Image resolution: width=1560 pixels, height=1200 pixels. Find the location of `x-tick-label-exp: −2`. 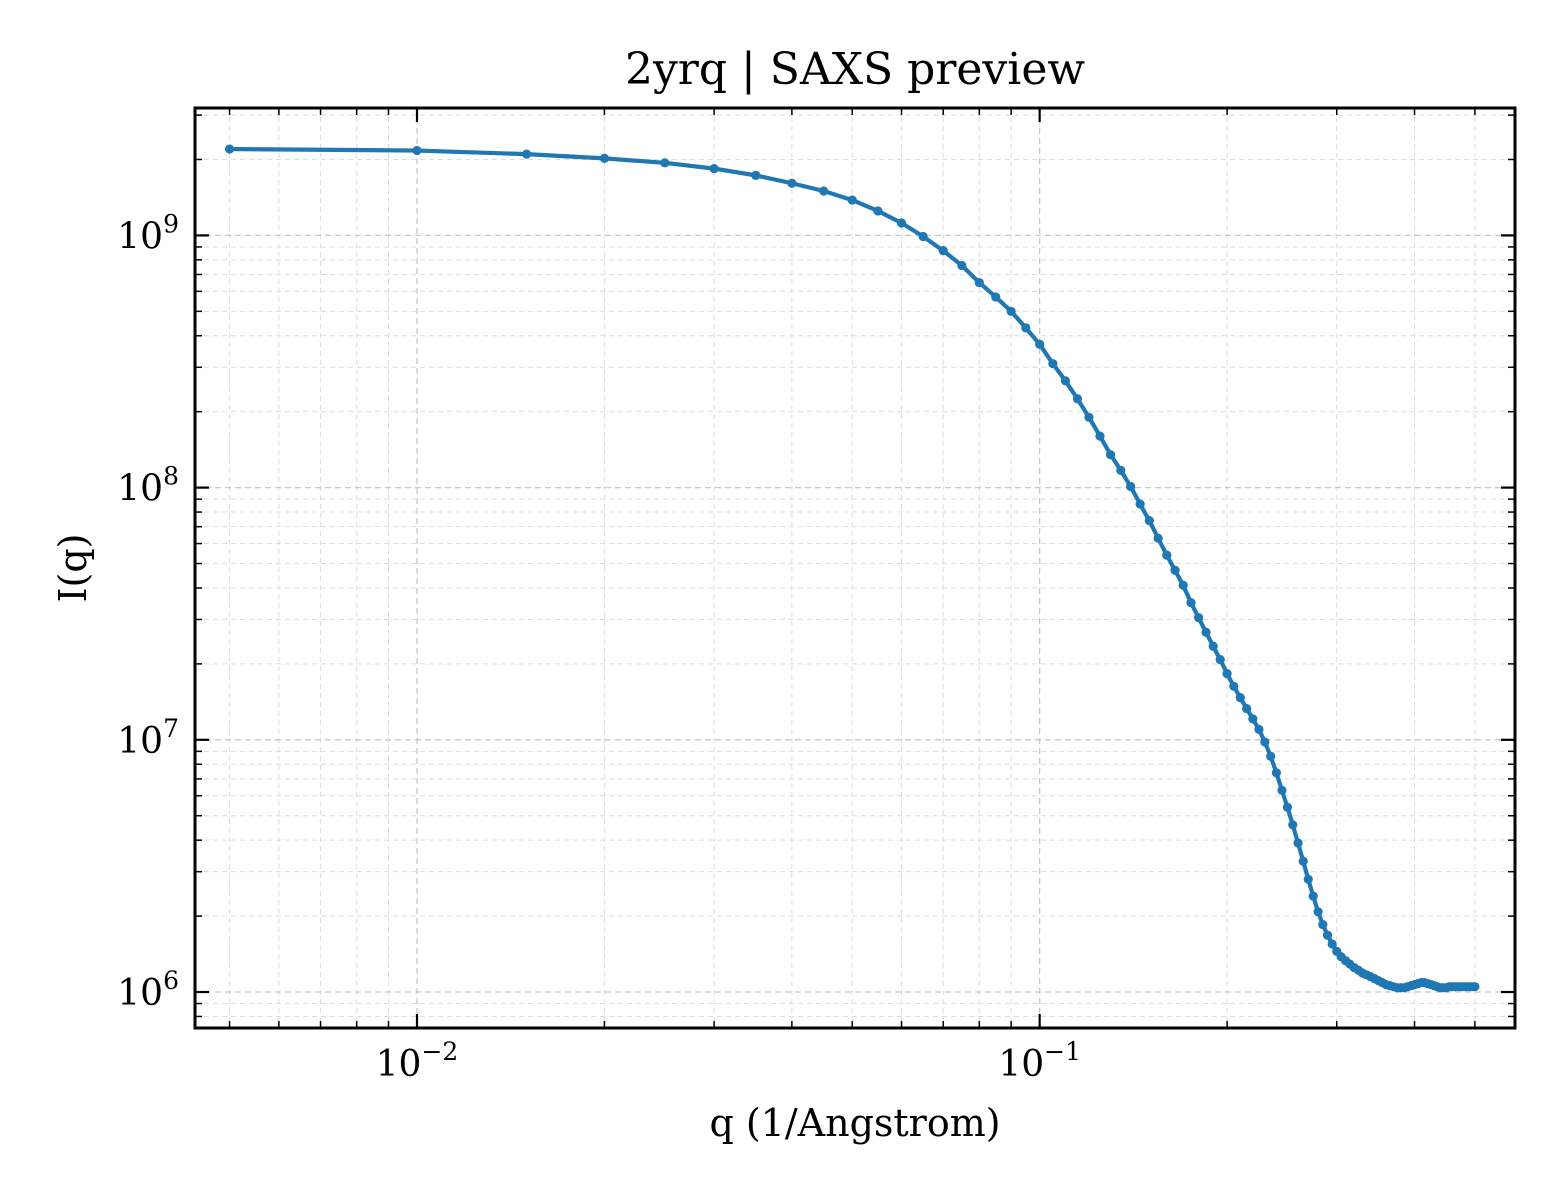

x-tick-label-exp: −2 is located at coordinates (439, 1051).